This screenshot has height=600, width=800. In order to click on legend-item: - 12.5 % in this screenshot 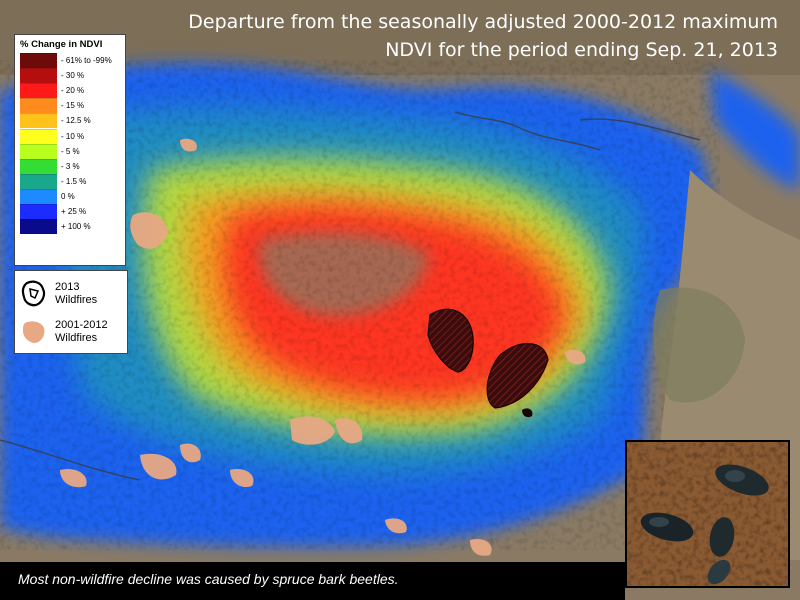, I will do `click(70, 121)`.